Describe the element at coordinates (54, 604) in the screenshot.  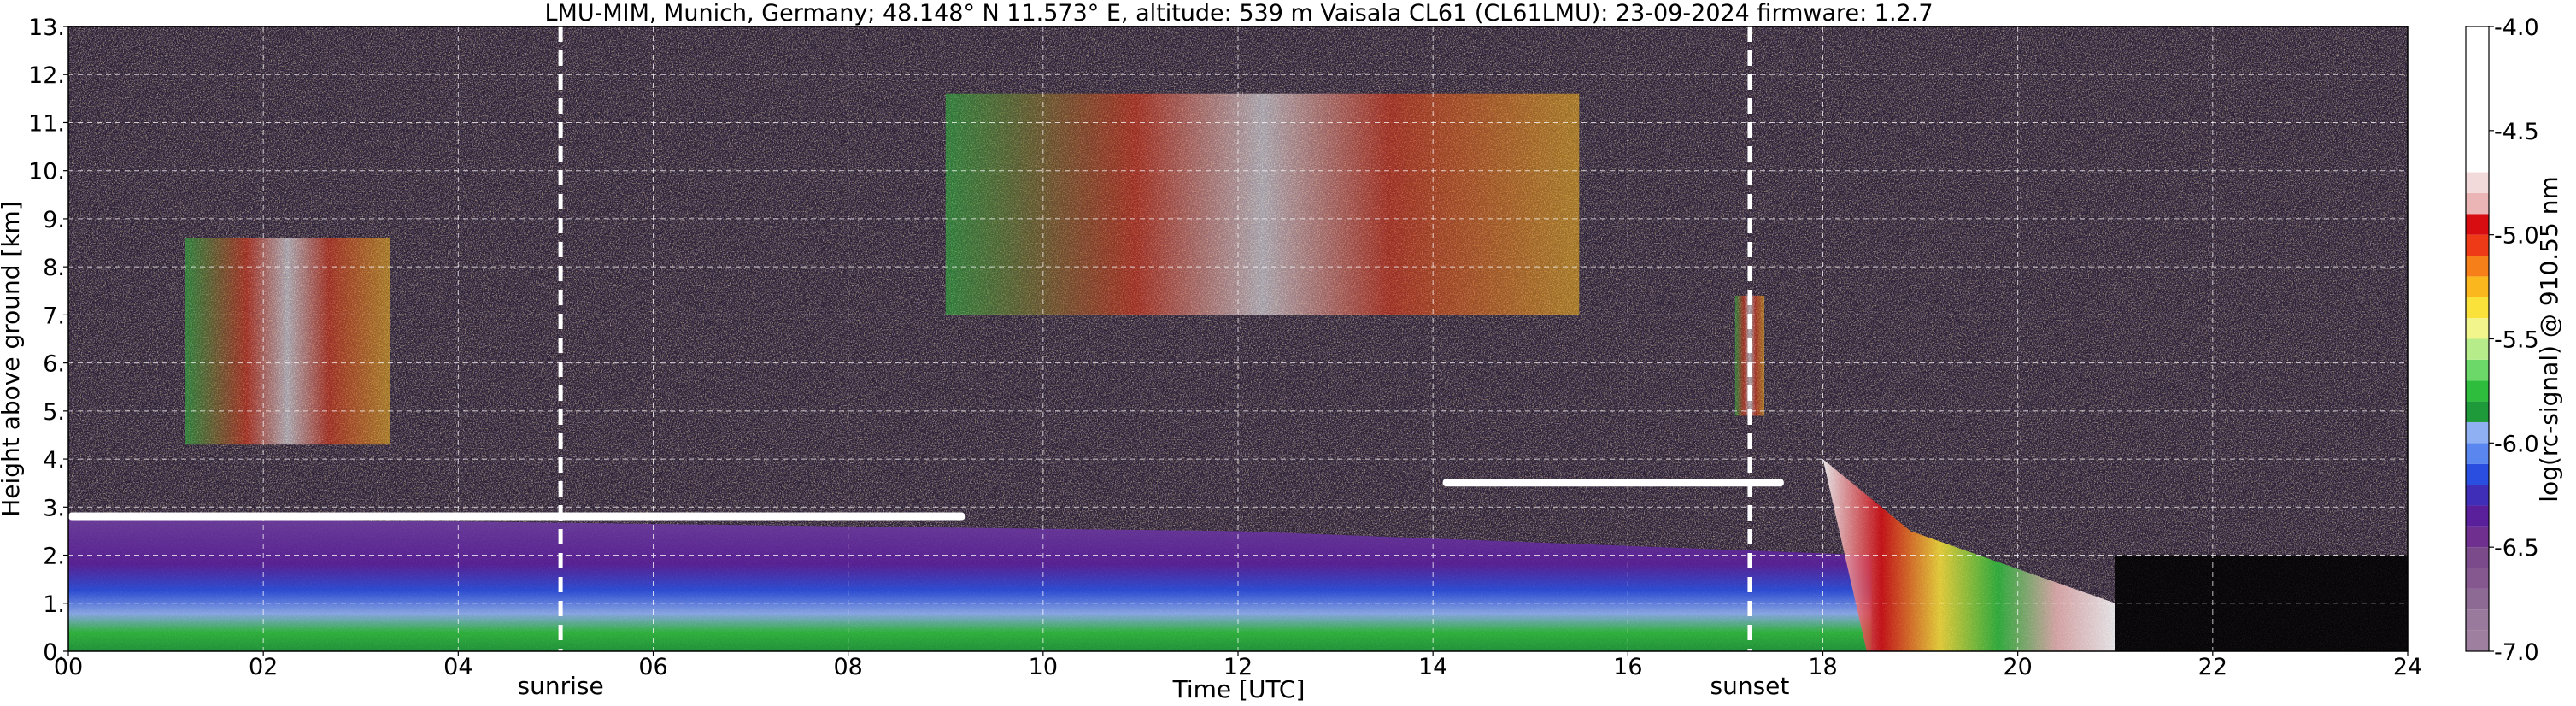
I see `y-tick-label: 1.` at that location.